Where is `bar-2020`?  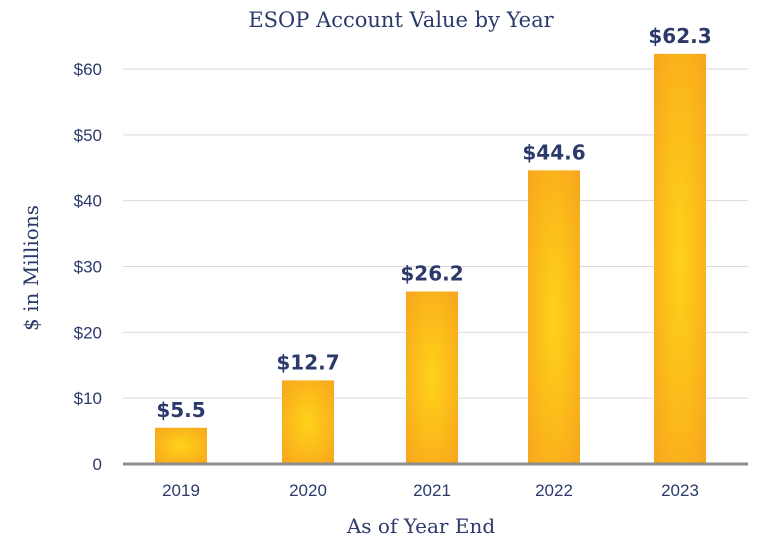 bar-2020 is located at coordinates (308, 422).